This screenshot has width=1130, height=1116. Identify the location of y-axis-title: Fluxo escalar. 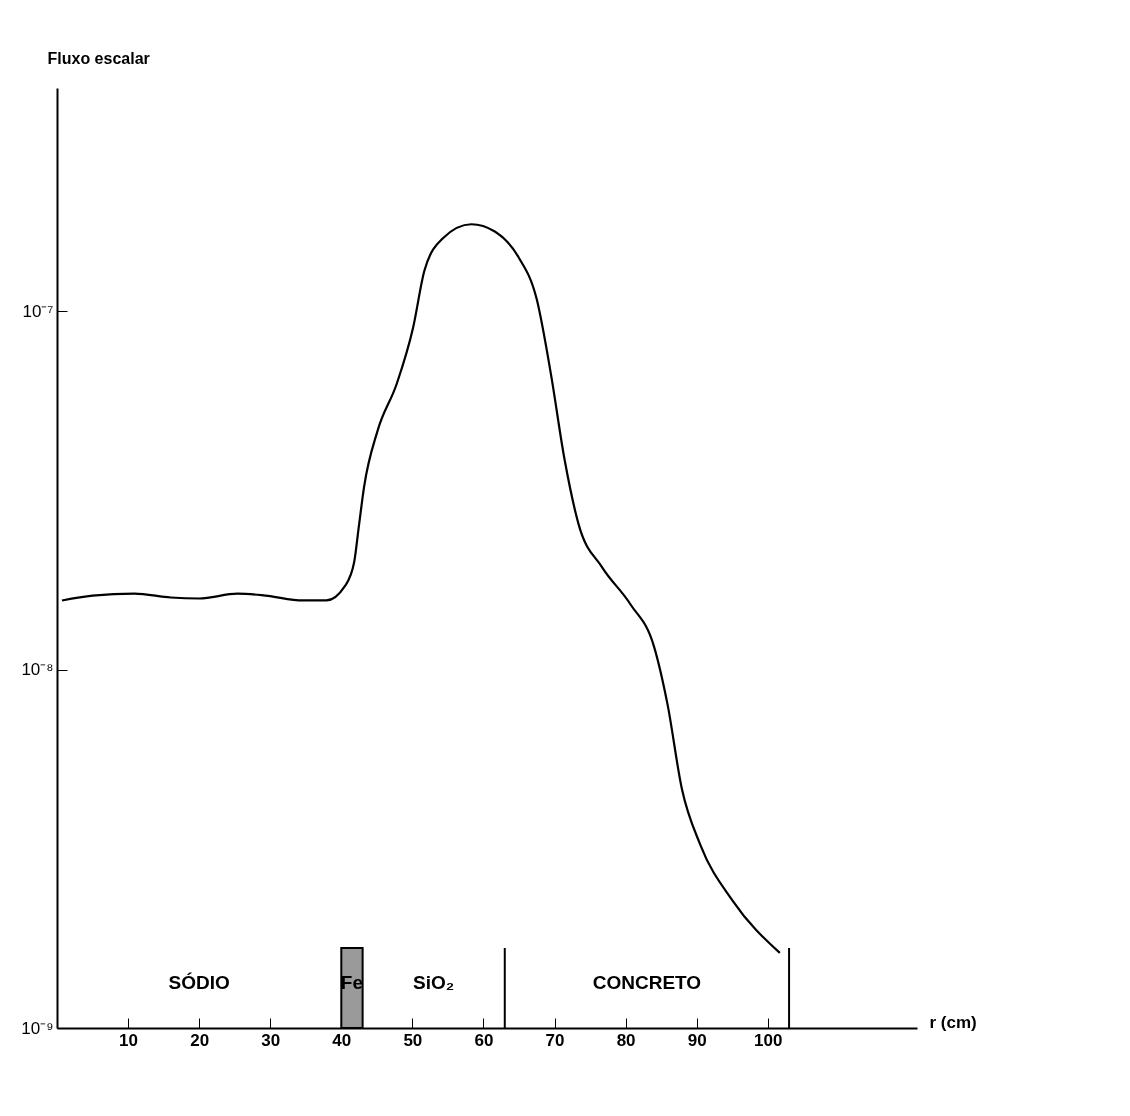
(98, 58).